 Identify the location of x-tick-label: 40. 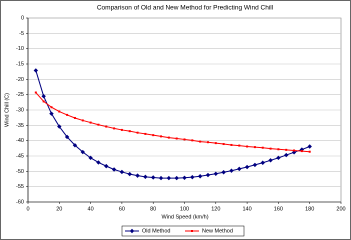
(91, 209).